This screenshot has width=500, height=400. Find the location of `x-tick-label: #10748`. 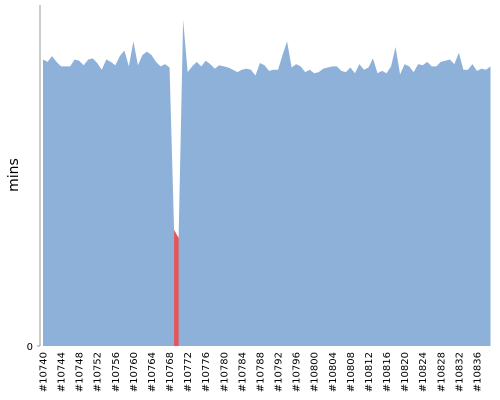

x-tick-label: #10748 is located at coordinates (80, 372).